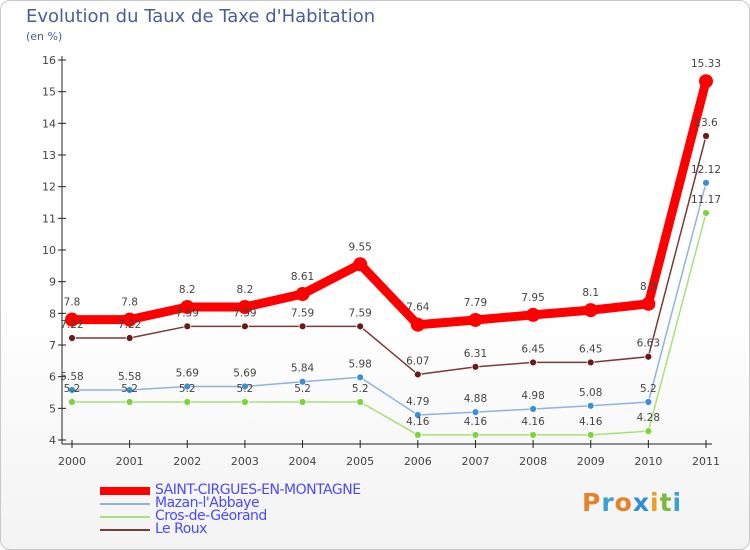 This screenshot has height=550, width=750. Describe the element at coordinates (590, 293) in the screenshot. I see `data-label: 8.1` at that location.